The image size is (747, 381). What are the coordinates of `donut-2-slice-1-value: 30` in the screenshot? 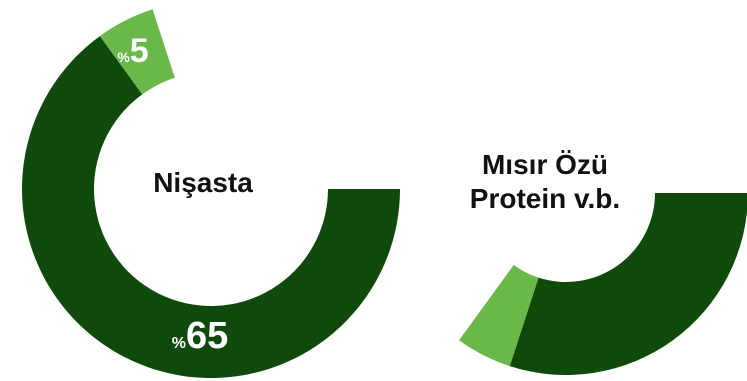 It's located at (627, 67).